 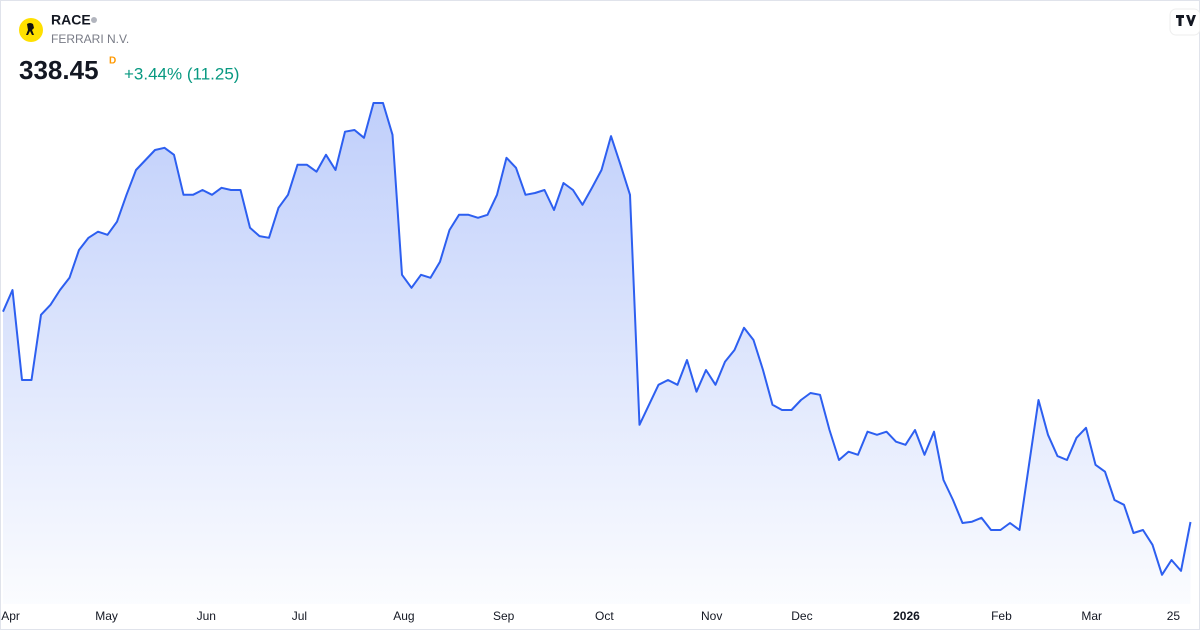 I want to click on tv-logo-box, so click(x=1184, y=22).